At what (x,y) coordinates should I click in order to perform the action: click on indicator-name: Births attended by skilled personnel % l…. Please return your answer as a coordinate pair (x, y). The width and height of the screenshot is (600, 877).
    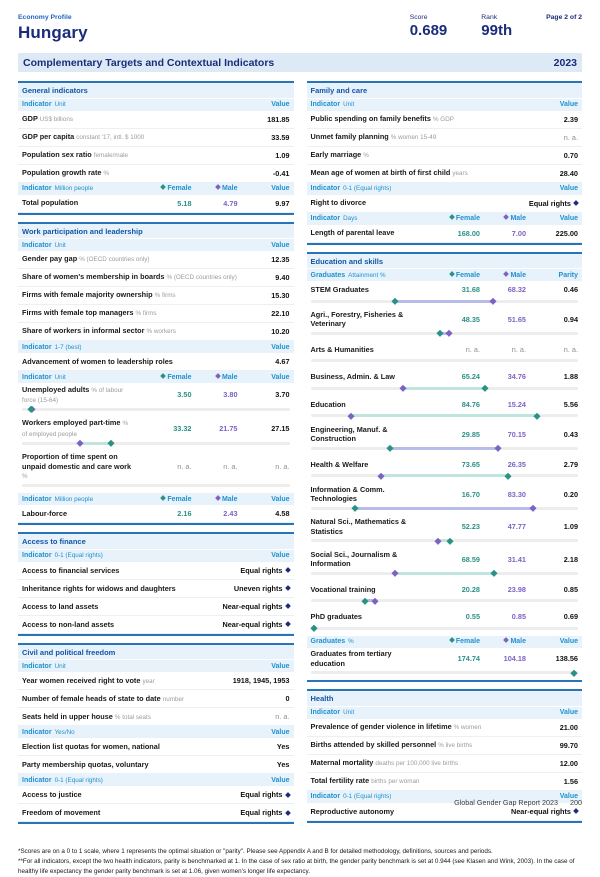
    Looking at the image, I should click on (391, 745).